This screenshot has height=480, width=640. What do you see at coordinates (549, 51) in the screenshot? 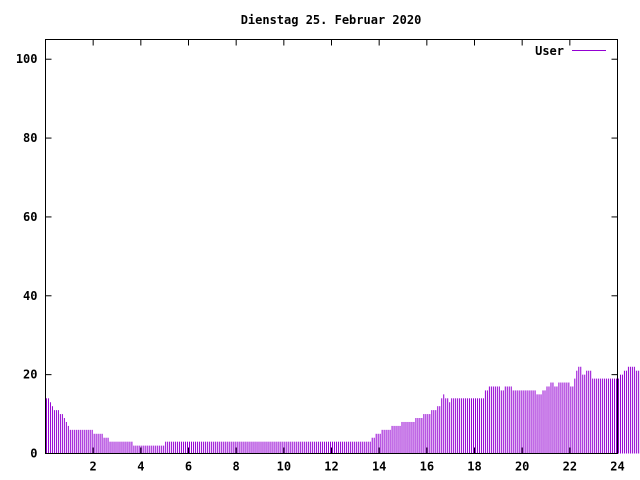
I see `legend-label-user: User` at bounding box center [549, 51].